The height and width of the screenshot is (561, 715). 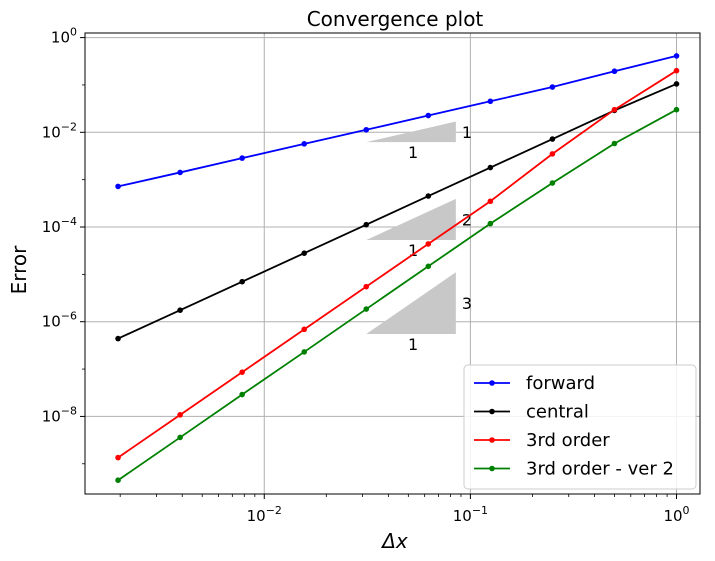 I want to click on y-tick-label: 10⁻⁴, so click(x=59, y=225).